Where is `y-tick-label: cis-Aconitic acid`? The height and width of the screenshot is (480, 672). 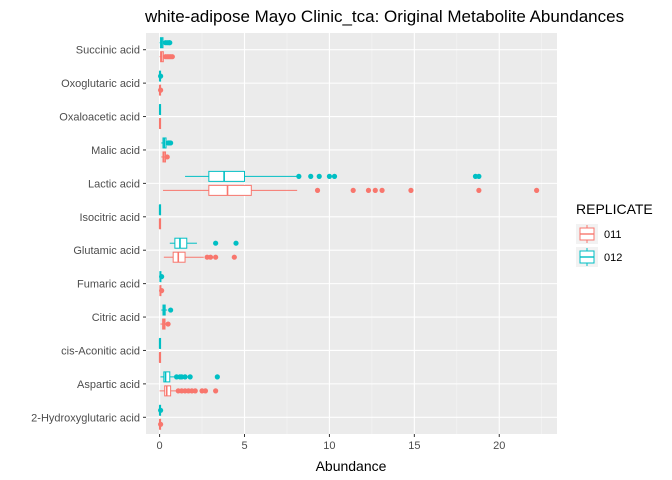
y-tick-label: cis-Aconitic acid is located at coordinates (100, 351).